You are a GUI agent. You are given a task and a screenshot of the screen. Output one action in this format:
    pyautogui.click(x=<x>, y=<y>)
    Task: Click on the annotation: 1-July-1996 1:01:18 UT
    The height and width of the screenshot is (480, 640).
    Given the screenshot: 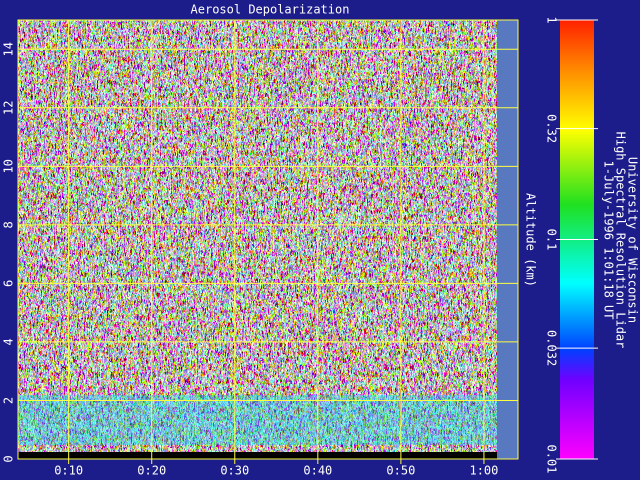 What is the action you would take?
    pyautogui.click(x=609, y=240)
    